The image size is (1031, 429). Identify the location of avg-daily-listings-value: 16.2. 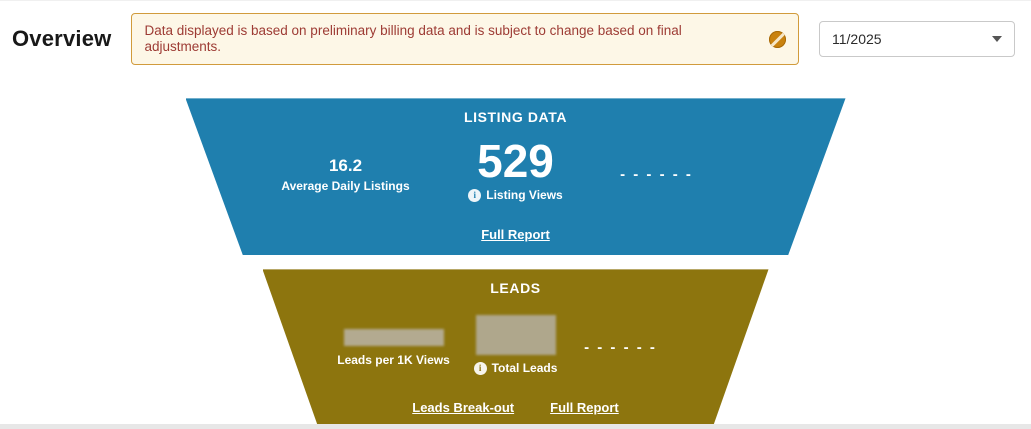
(345, 166).